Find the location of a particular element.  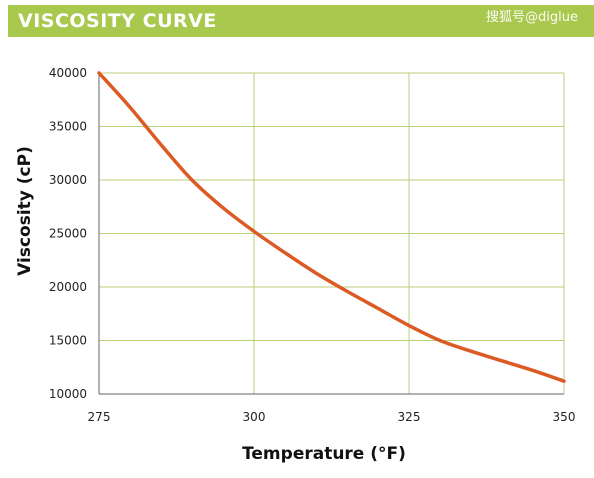

header-banner: VISCOSITY CURVE 搜狐号@diglue is located at coordinates (301, 21).